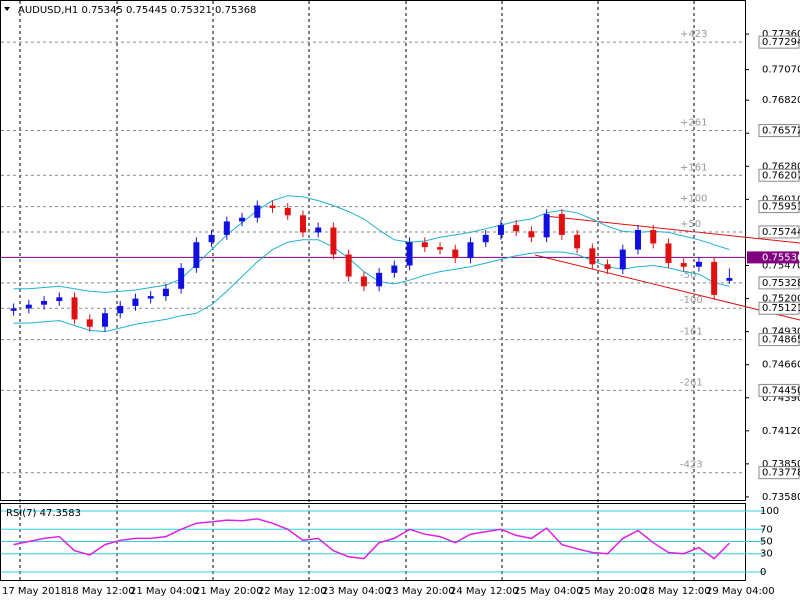  What do you see at coordinates (691, 465) in the screenshot?
I see `level-offset: -423` at bounding box center [691, 465].